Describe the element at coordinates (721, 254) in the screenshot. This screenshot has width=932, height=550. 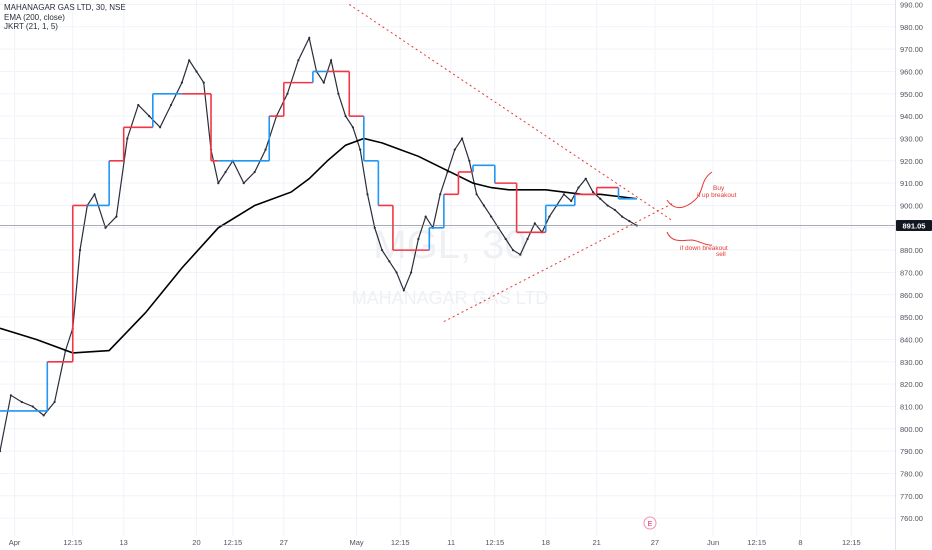
I see `sell-note: sell` at that location.